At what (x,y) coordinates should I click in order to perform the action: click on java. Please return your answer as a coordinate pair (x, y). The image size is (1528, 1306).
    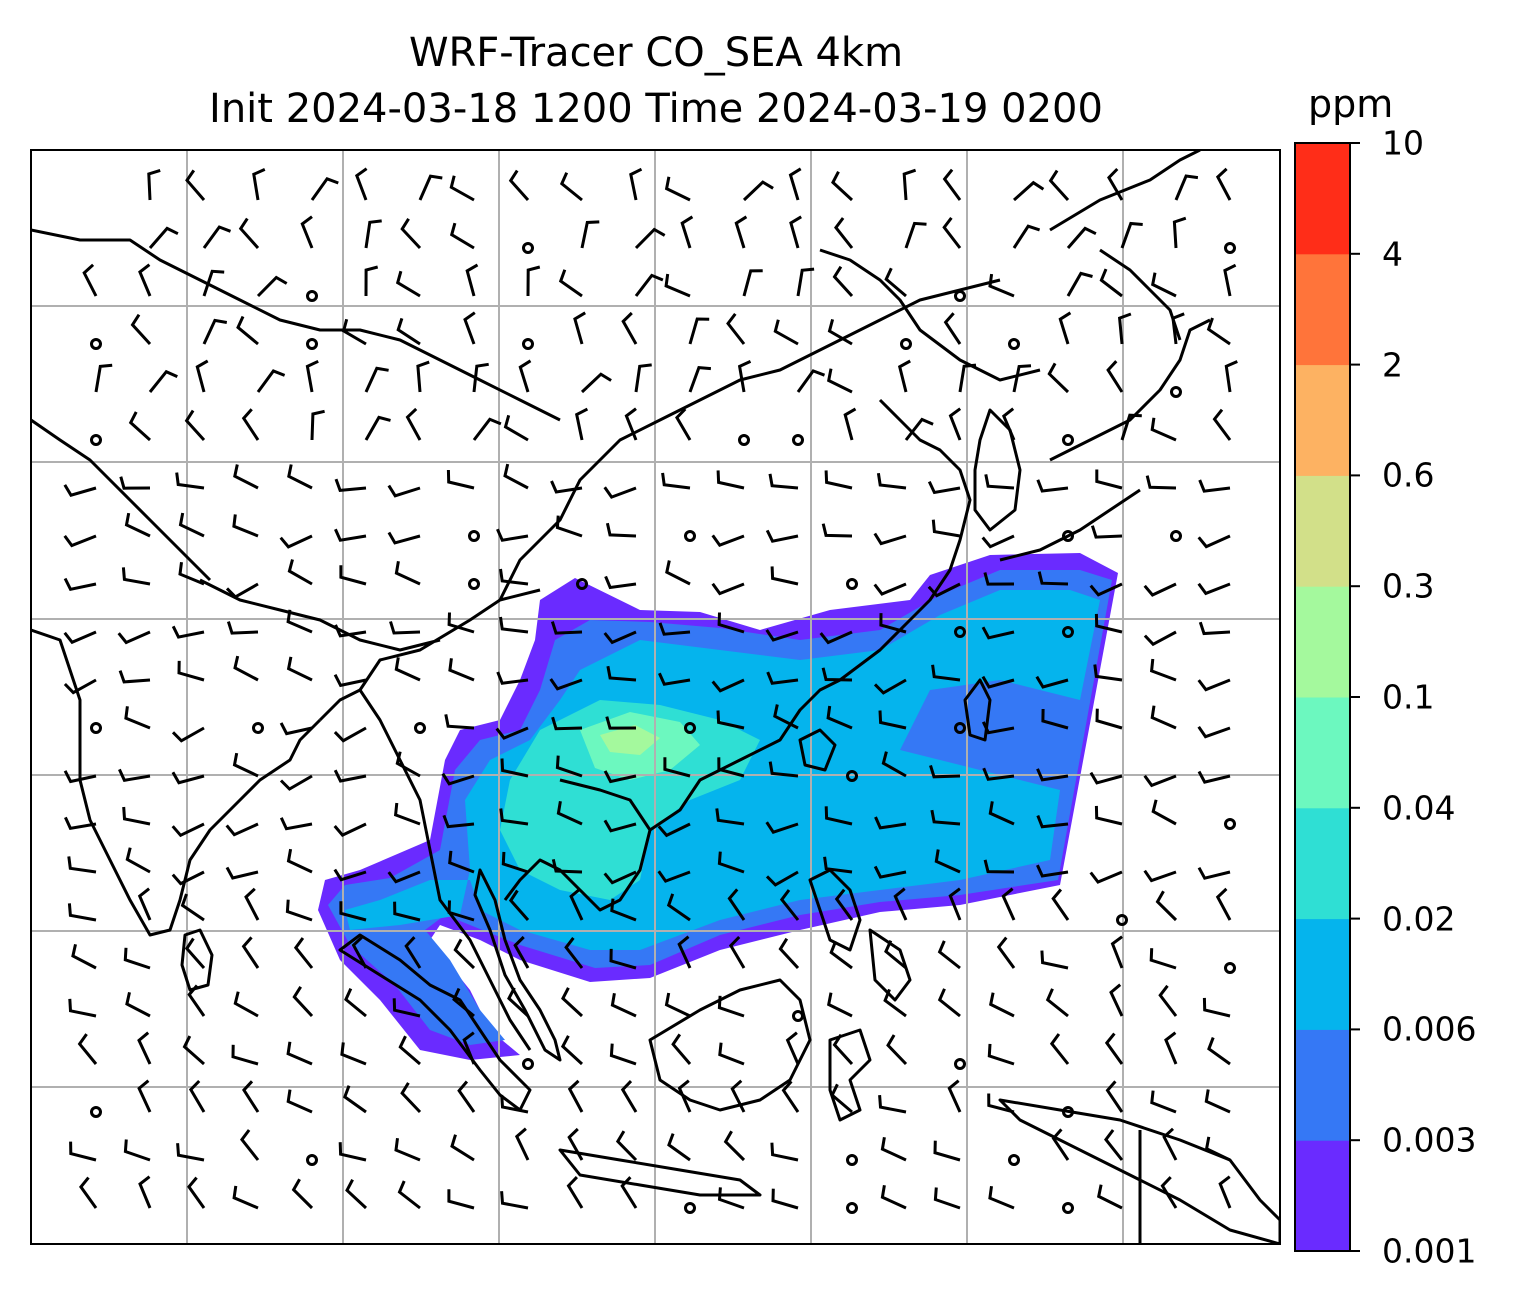
    Looking at the image, I should click on (660, 1172).